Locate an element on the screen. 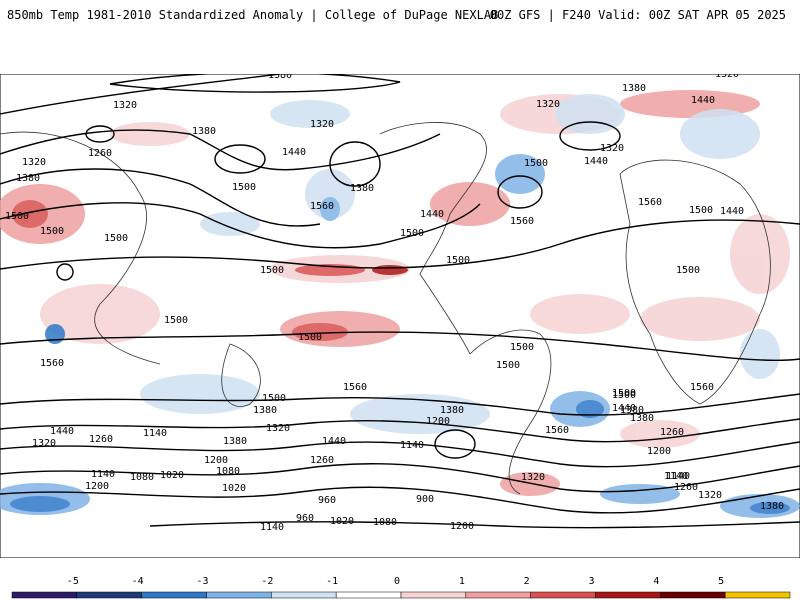 This screenshot has height=600, width=800. colorbar-ticks: -5 -4 -3 -2 -1 0 1 2 3 4 5 is located at coordinates (395, 581).